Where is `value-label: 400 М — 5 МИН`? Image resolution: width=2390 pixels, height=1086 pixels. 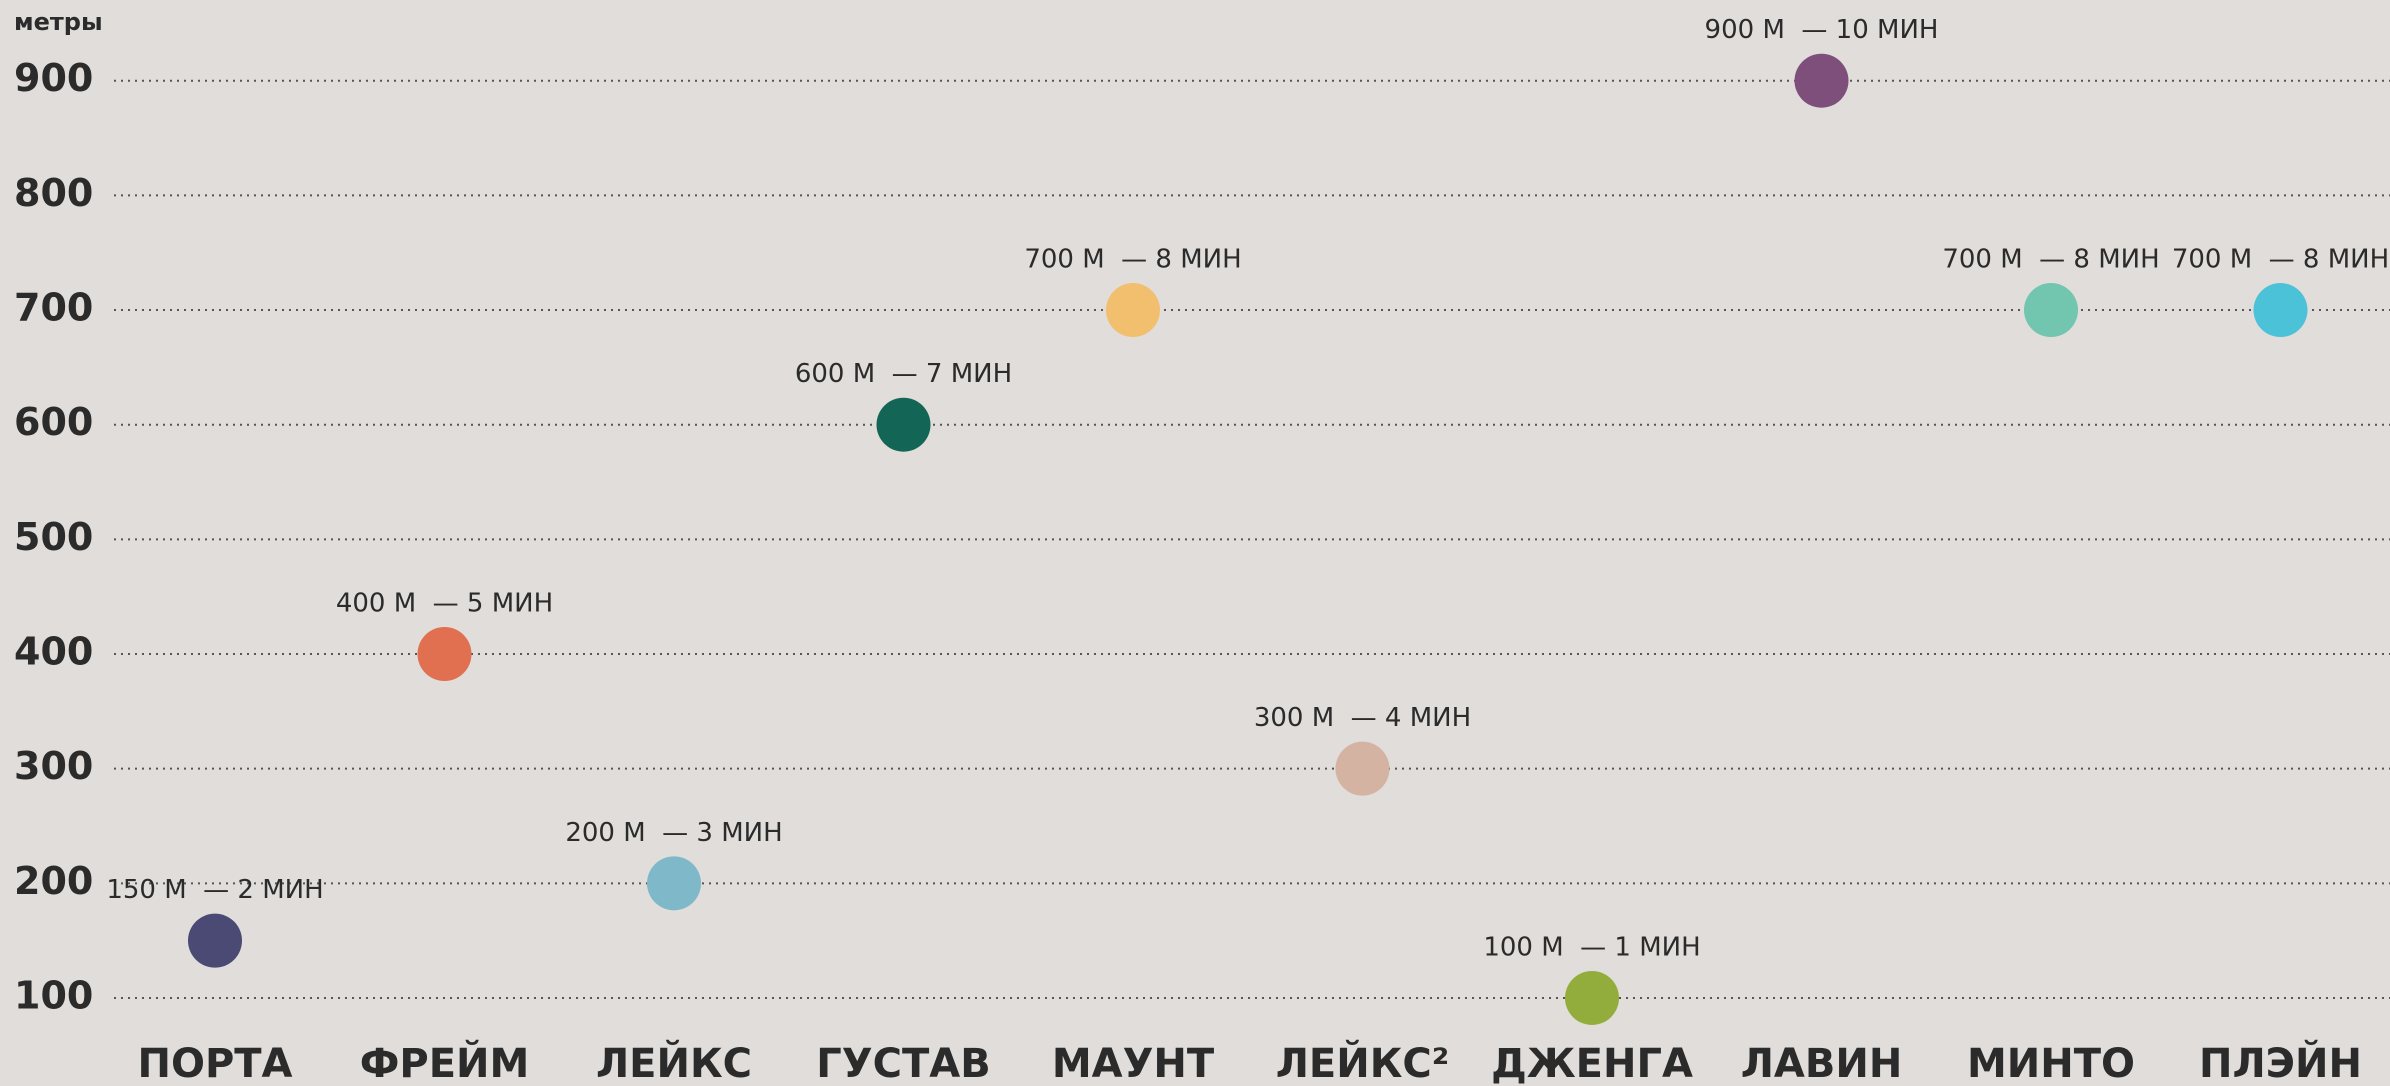
value-label: 400 М — 5 МИН is located at coordinates (444, 604).